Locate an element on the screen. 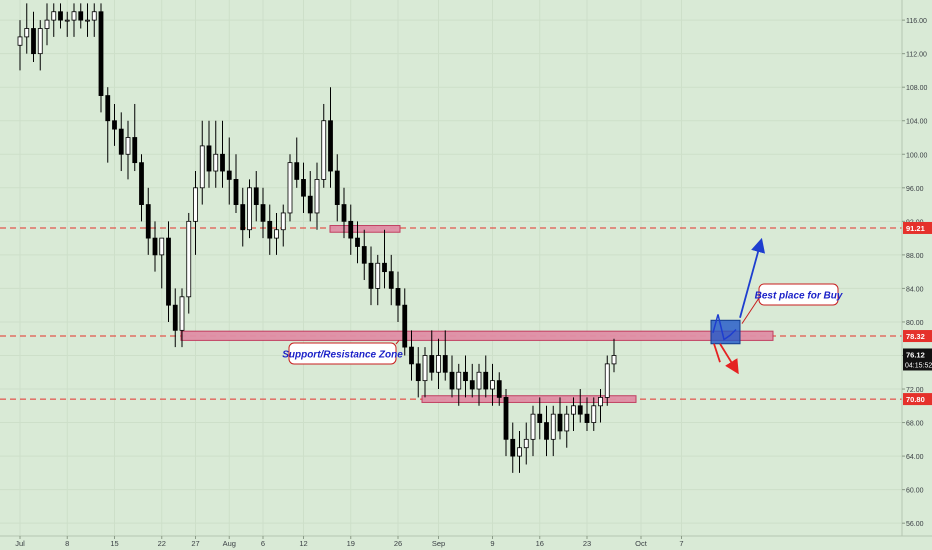  price-tick-label: 72.00 is located at coordinates (915, 390).